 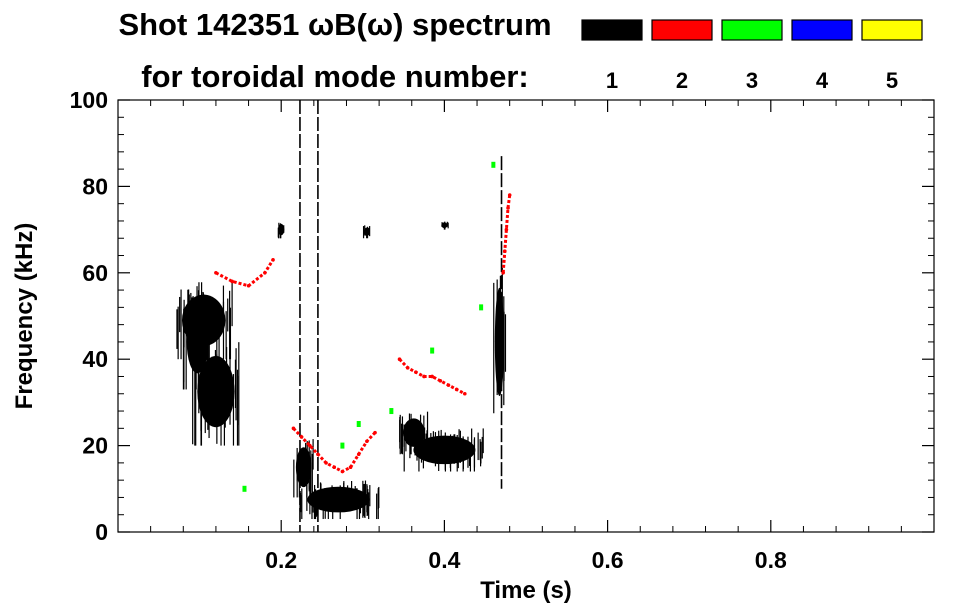 I want to click on y-tick-label: 40, so click(x=95, y=359).